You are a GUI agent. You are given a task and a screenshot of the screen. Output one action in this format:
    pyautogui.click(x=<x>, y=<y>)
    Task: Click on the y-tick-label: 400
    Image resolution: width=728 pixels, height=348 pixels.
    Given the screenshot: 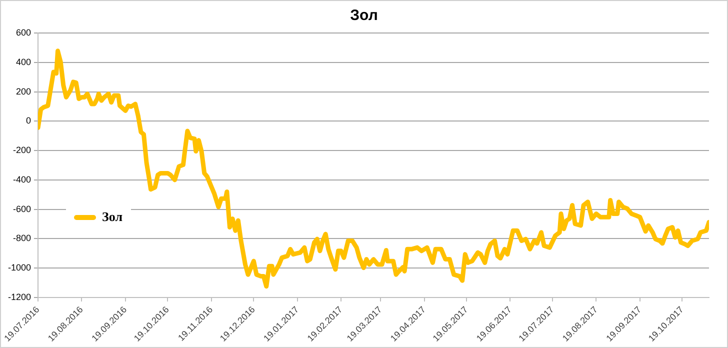 What is the action you would take?
    pyautogui.click(x=24, y=61)
    